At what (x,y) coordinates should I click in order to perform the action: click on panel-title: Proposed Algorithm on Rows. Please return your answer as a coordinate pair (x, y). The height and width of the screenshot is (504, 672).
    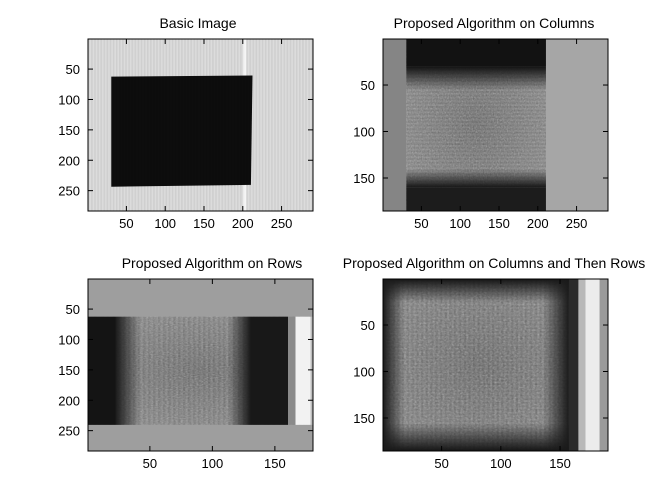
    Looking at the image, I should click on (212, 263).